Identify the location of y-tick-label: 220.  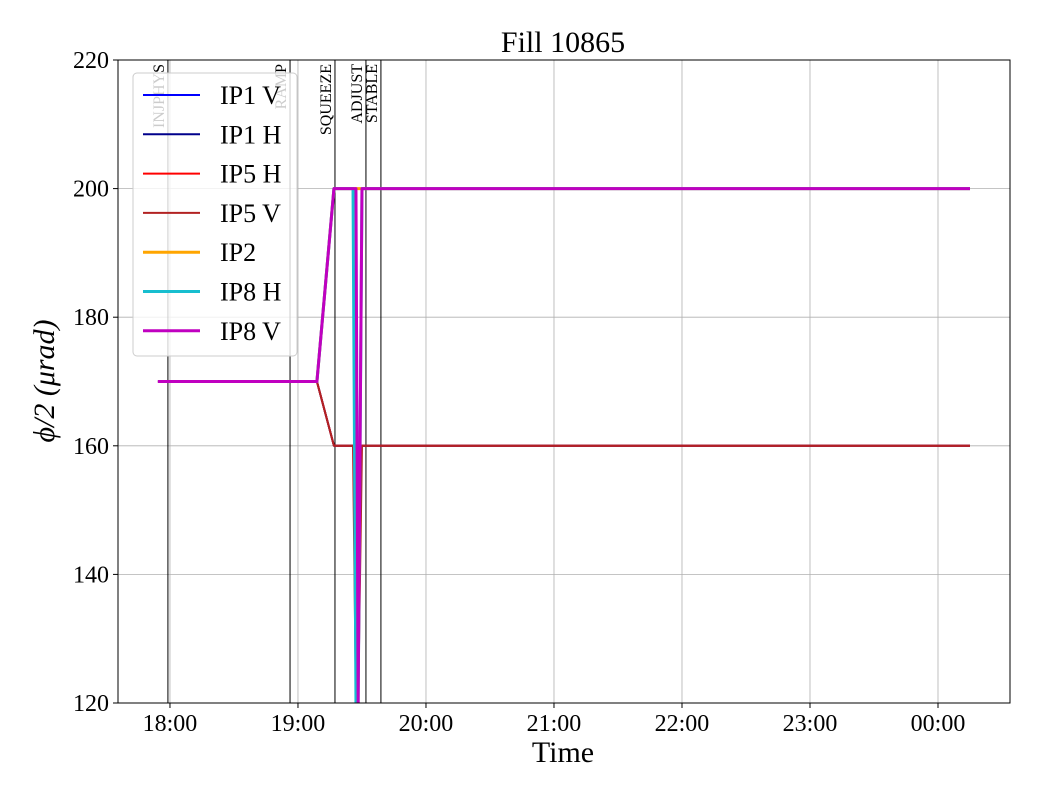
(91, 61).